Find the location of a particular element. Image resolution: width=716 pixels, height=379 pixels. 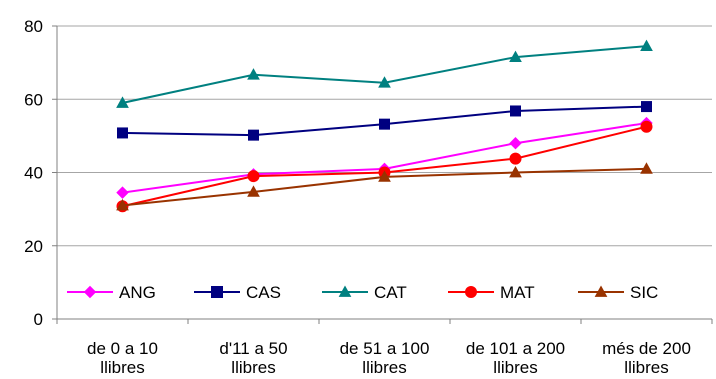

series-cat is located at coordinates (384, 73).